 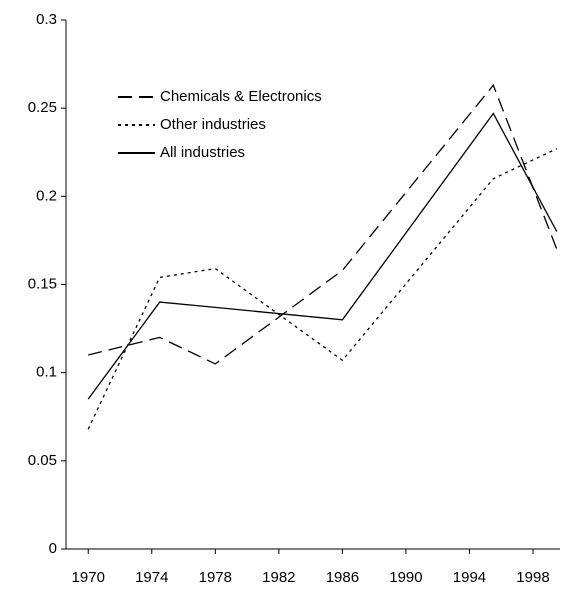 I want to click on x-tick-label: 1990, so click(x=405, y=577).